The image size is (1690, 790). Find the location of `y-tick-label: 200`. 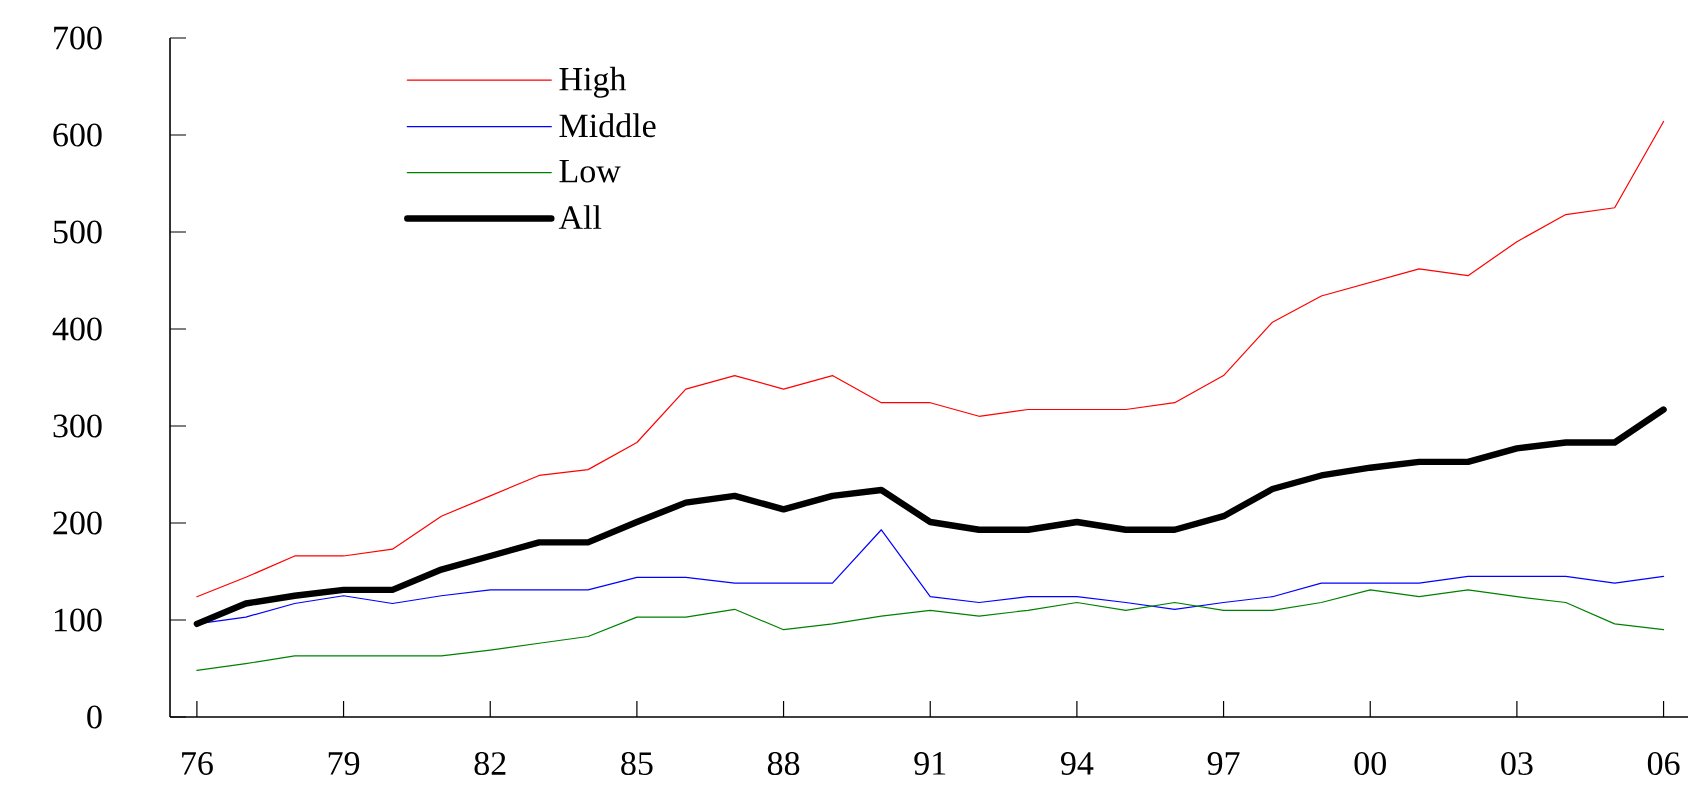

y-tick-label: 200 is located at coordinates (77, 523).